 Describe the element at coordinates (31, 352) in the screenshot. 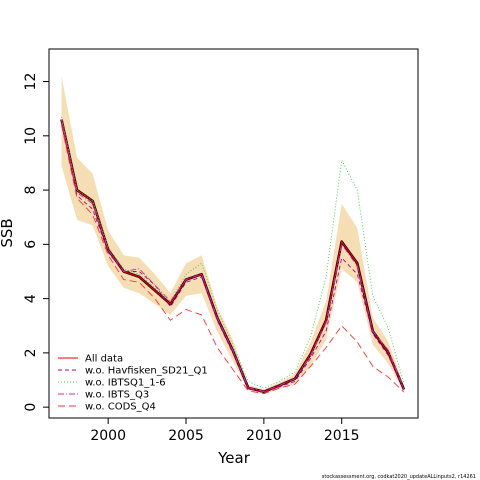

I see `y-tick-label: 2` at that location.